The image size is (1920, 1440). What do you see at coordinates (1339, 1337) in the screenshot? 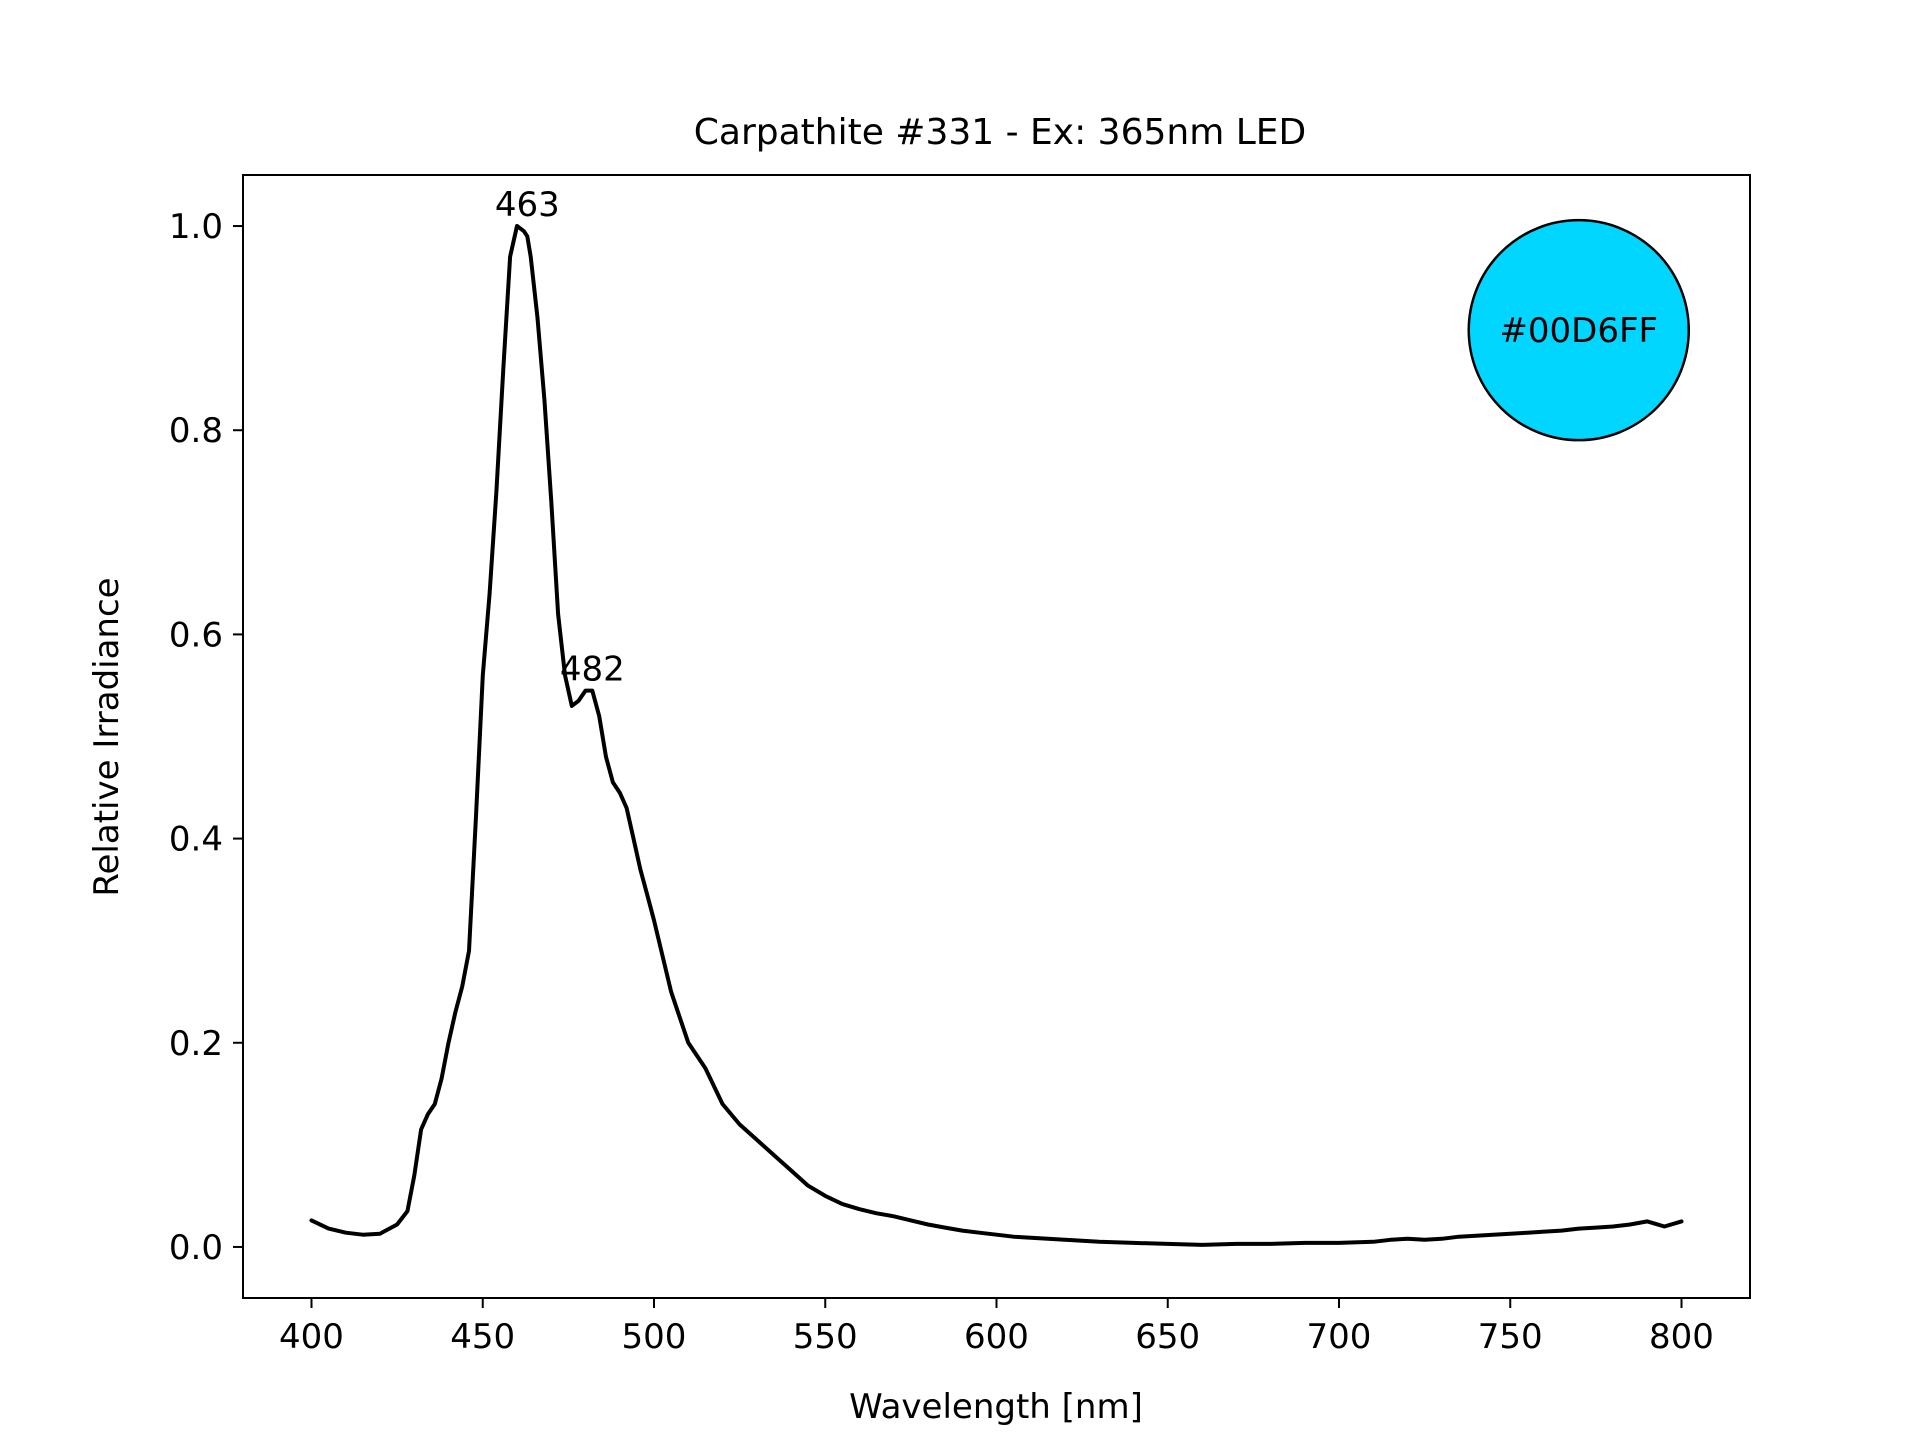
I see `x-tick-label: 700` at bounding box center [1339, 1337].